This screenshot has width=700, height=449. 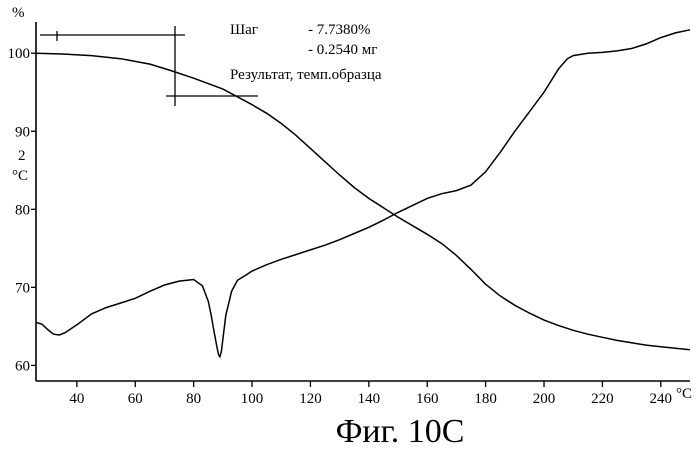 I want to click on x-tick-label: 220, so click(x=602, y=399).